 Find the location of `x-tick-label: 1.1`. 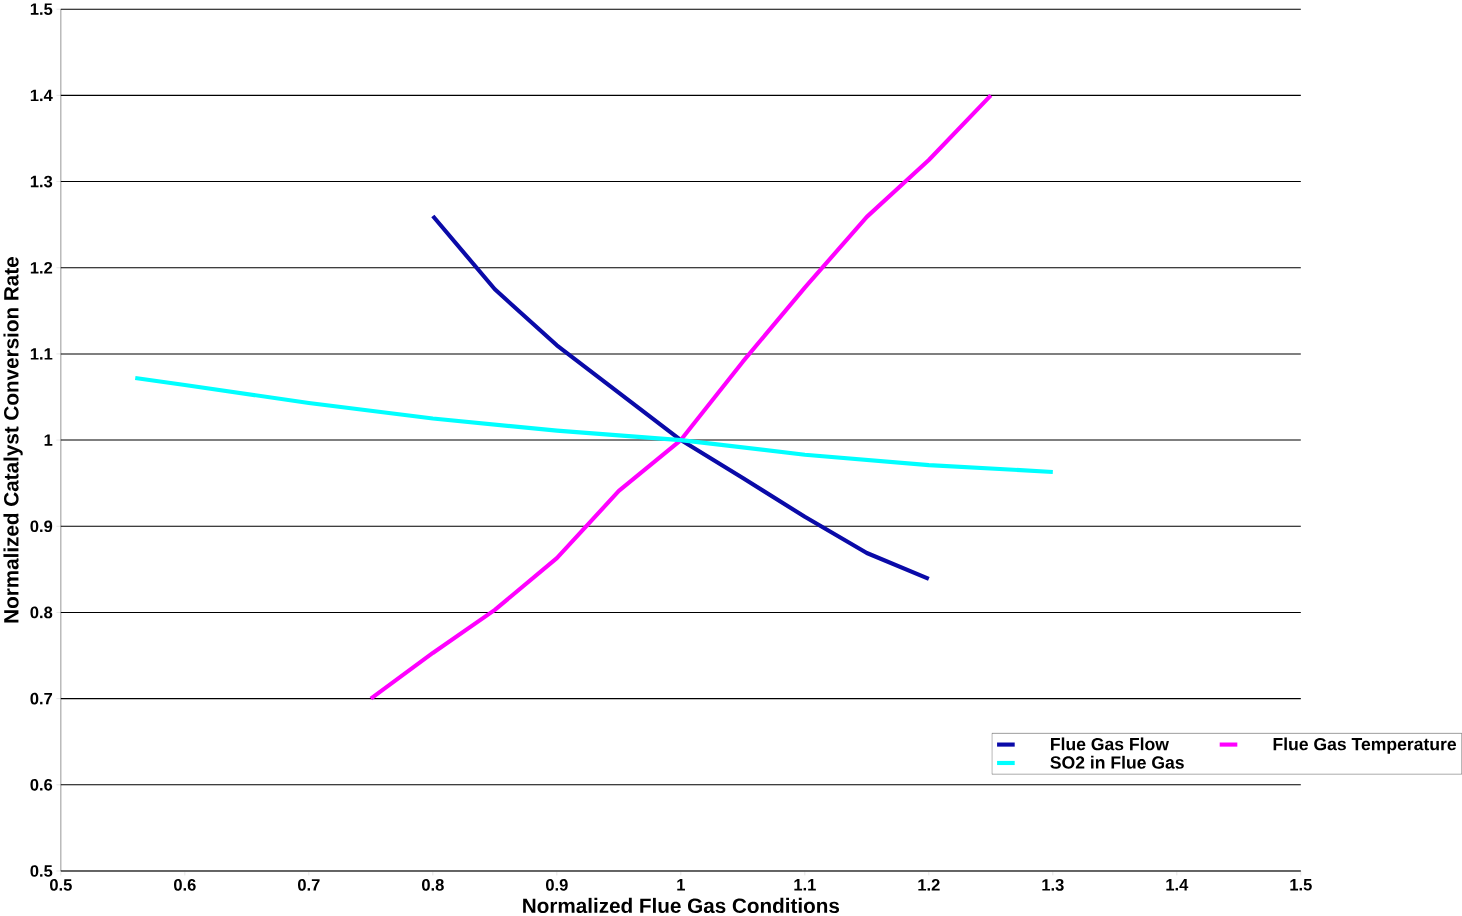

x-tick-label: 1.1 is located at coordinates (805, 884).